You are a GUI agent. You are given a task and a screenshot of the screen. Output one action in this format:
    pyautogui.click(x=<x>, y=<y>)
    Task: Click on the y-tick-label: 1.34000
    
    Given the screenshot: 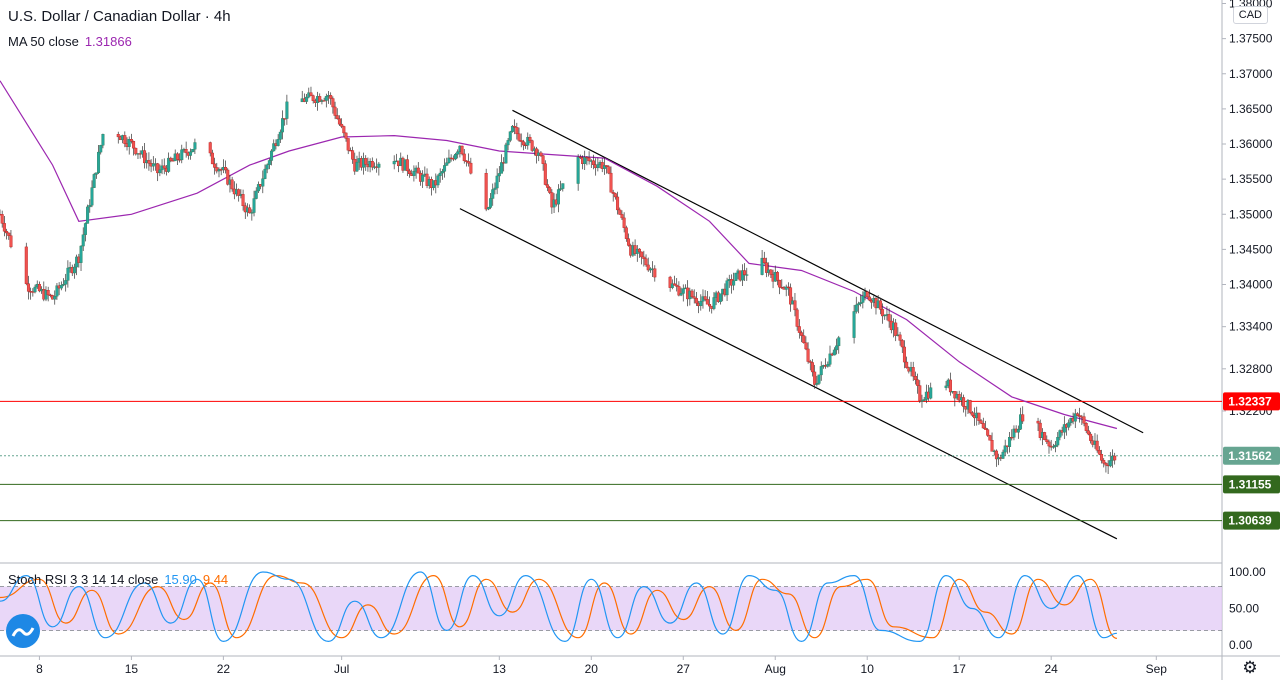 What is the action you would take?
    pyautogui.click(x=1251, y=285)
    